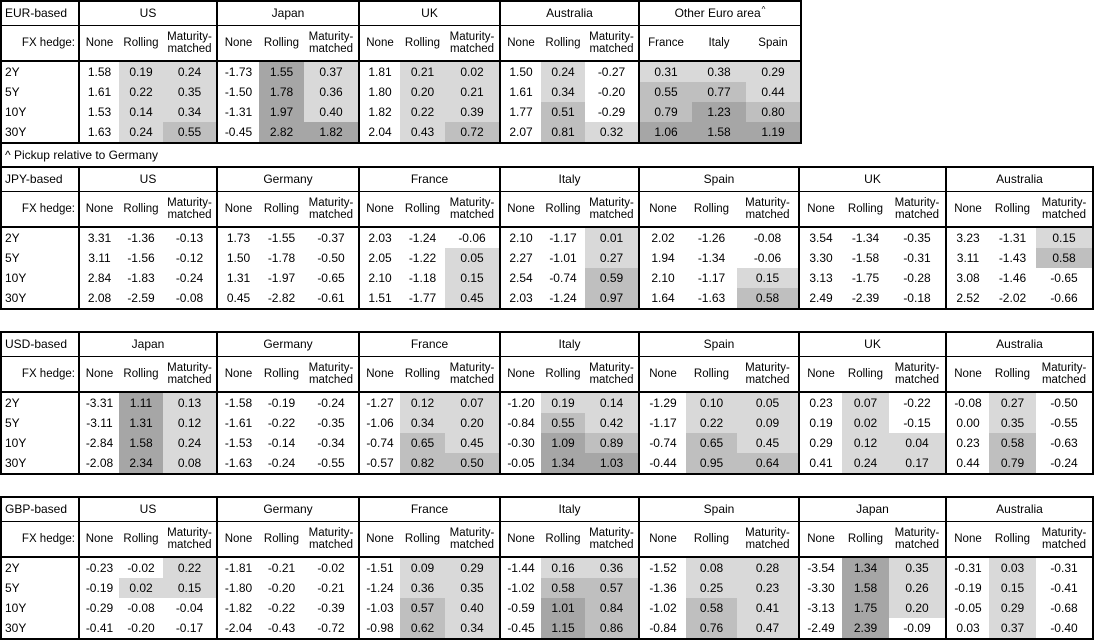 This screenshot has height=642, width=1094. I want to click on value-cell: 0.16, so click(563, 568).